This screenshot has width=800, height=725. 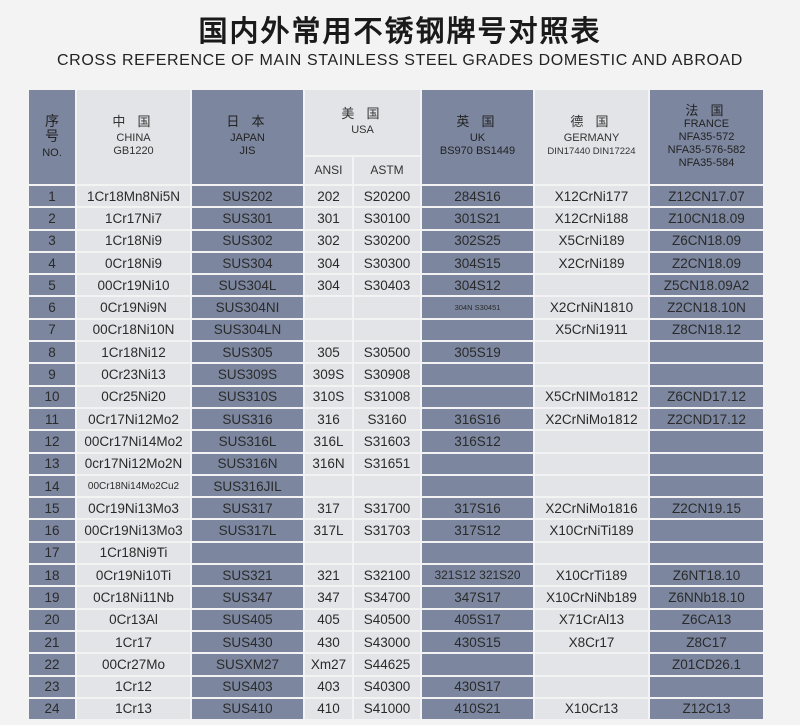 What do you see at coordinates (52, 642) in the screenshot?
I see `row-number: 21` at bounding box center [52, 642].